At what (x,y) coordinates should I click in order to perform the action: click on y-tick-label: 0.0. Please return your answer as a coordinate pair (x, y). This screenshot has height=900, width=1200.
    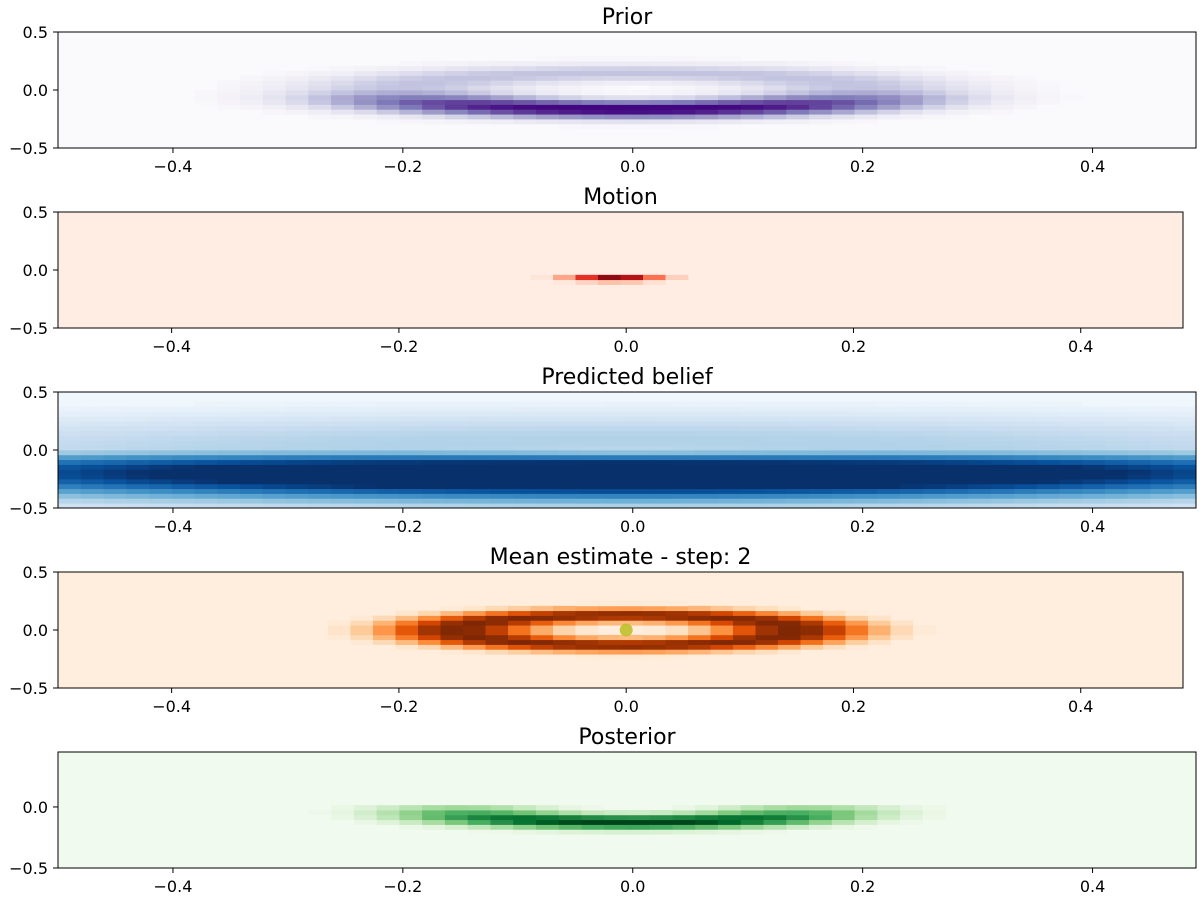
    Looking at the image, I should click on (35, 807).